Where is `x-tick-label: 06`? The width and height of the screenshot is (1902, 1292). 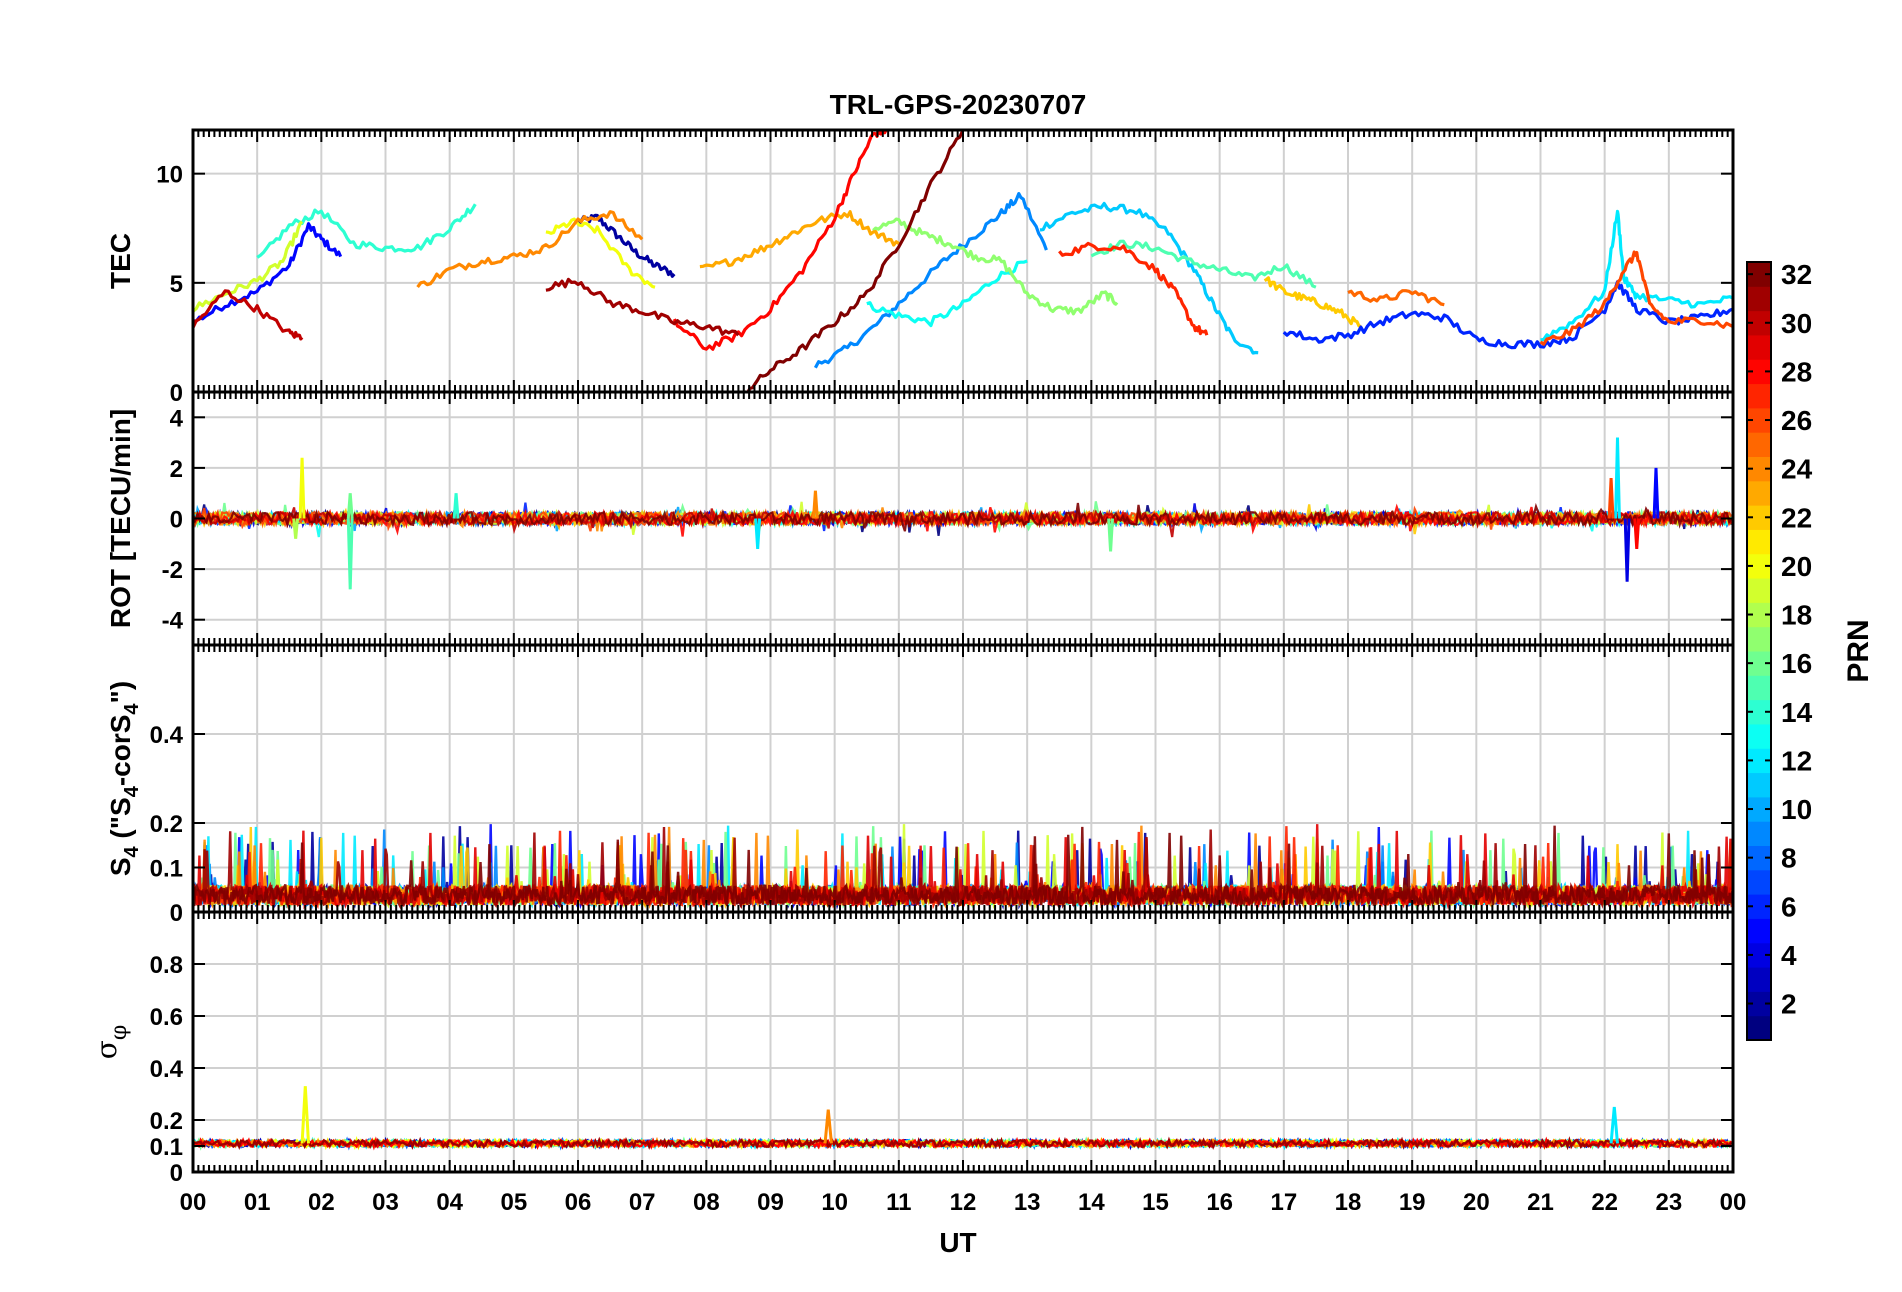 x-tick-label: 06 is located at coordinates (578, 1202).